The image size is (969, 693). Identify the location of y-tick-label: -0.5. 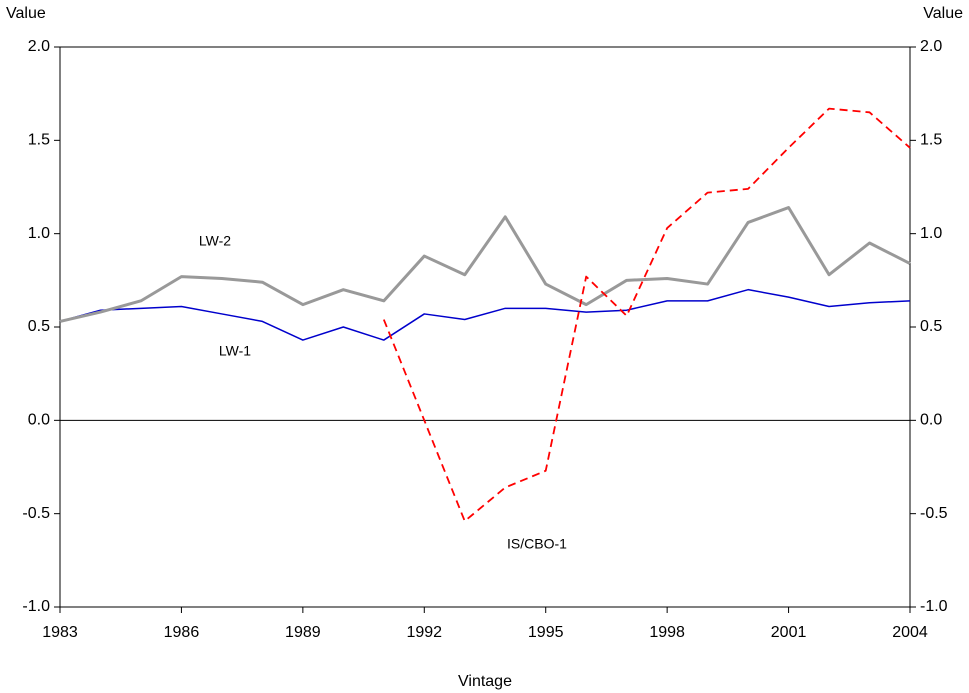
(36, 513).